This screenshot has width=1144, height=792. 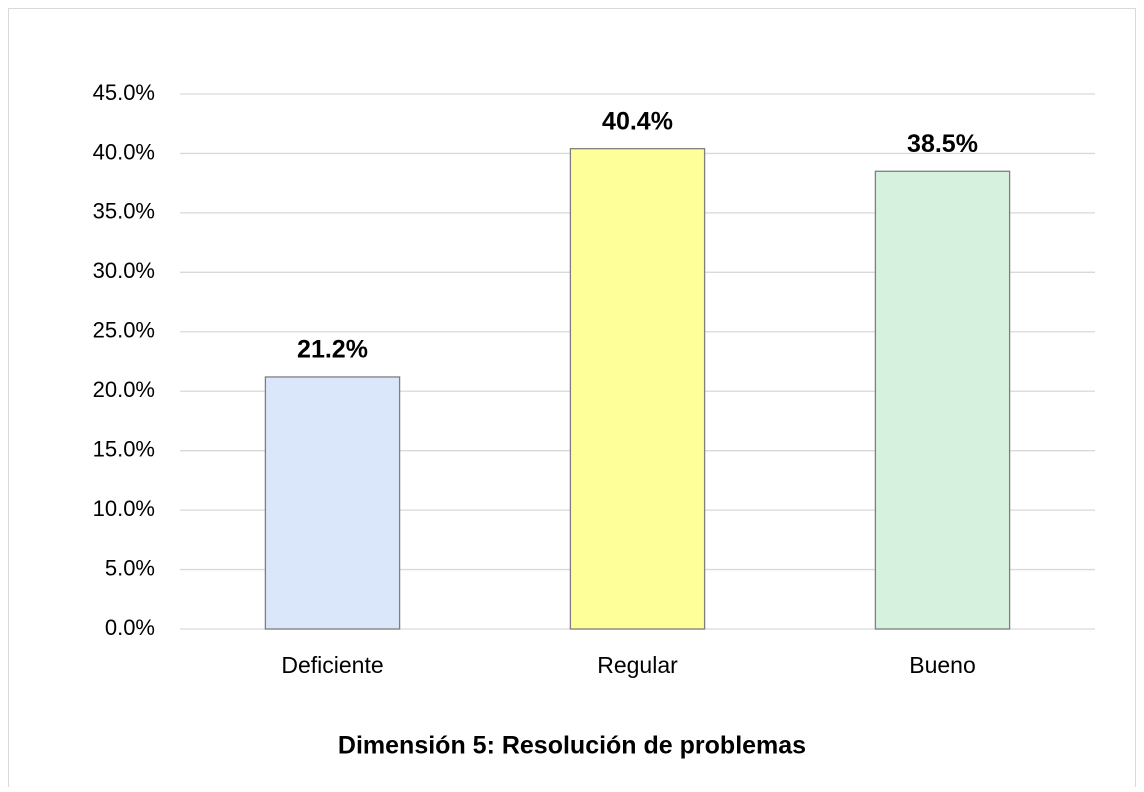 I want to click on data-label: 40.4%, so click(x=637, y=121).